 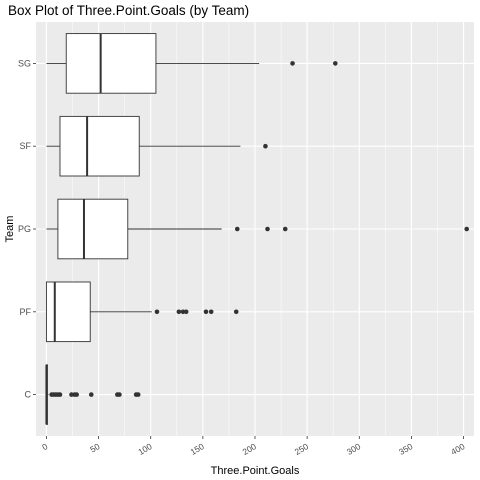 What do you see at coordinates (406, 449) in the screenshot?
I see `x-tick-label: 350` at bounding box center [406, 449].